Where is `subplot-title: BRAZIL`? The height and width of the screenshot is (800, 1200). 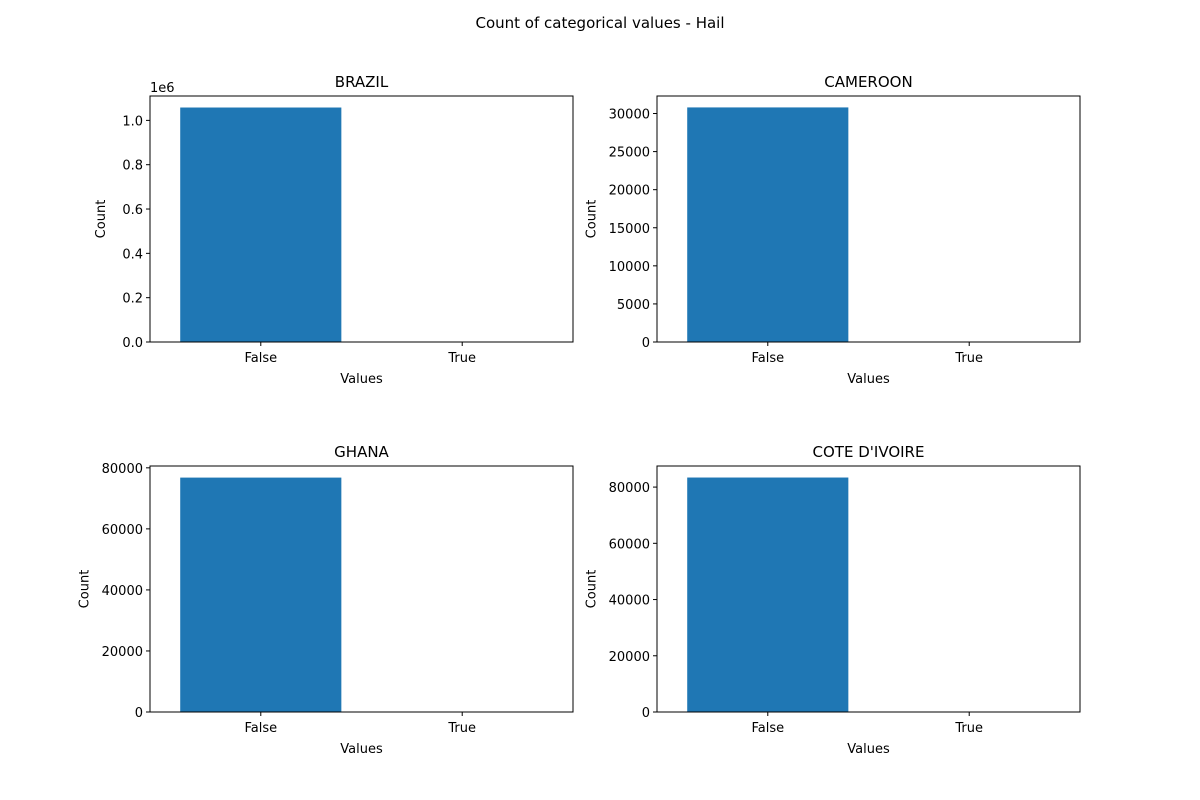 subplot-title: BRAZIL is located at coordinates (362, 82).